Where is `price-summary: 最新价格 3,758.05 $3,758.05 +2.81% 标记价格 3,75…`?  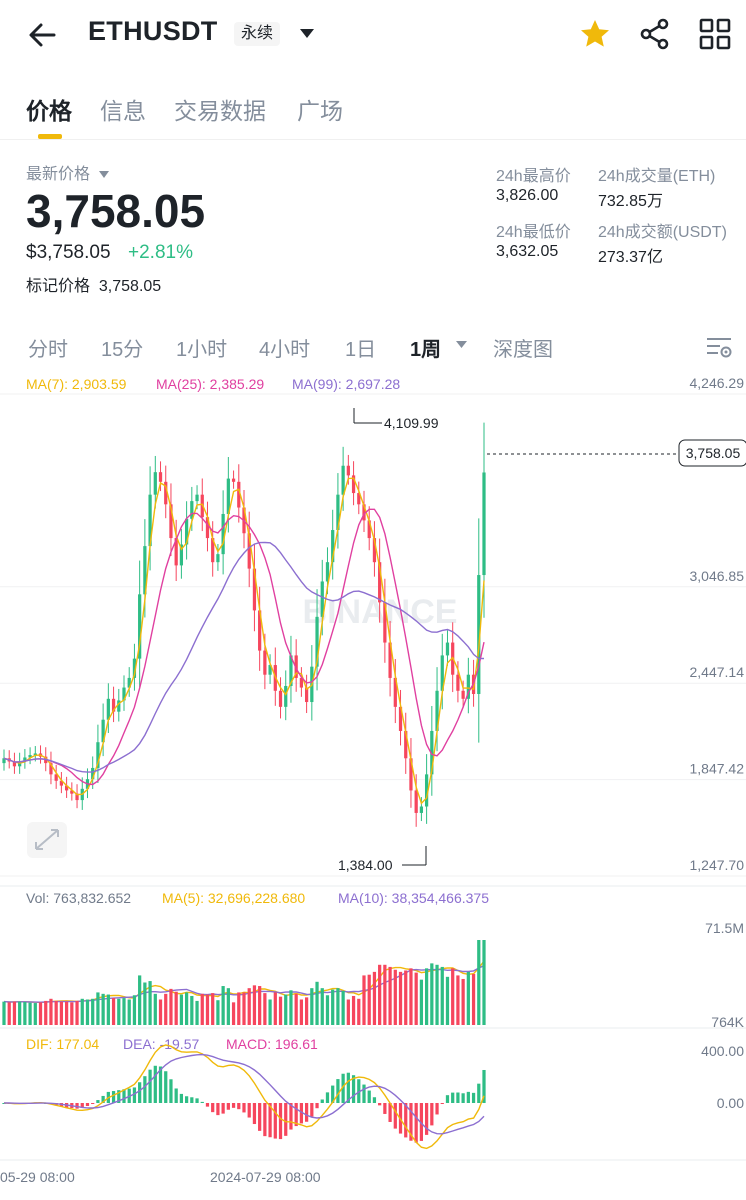
price-summary: 最新价格 3,758.05 $3,758.05 +2.81% 标记价格 3,75… is located at coordinates (115, 227).